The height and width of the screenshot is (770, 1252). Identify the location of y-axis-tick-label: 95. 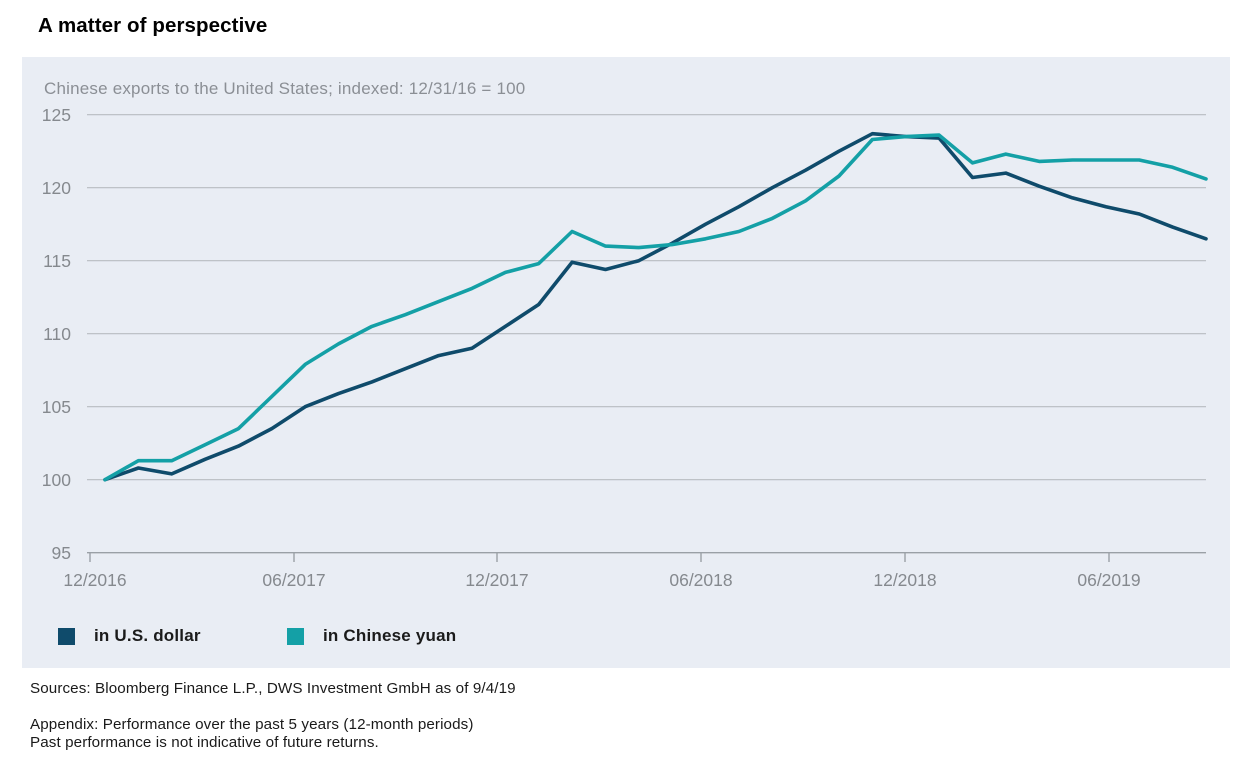
(61, 553).